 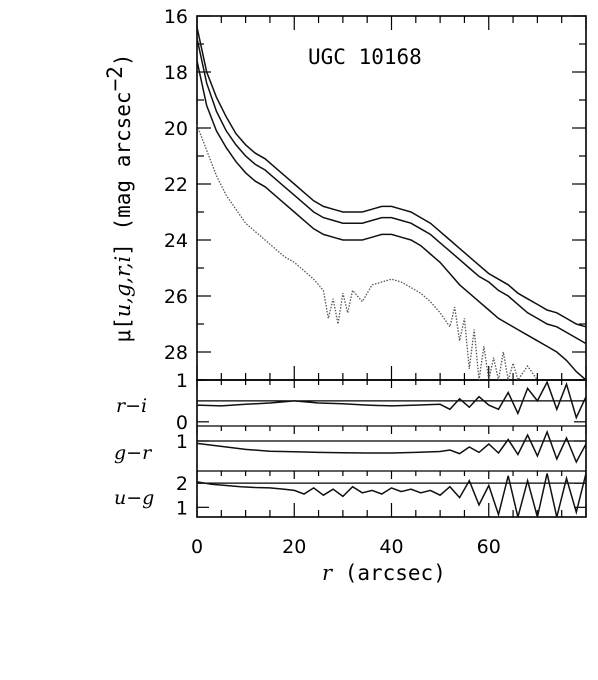 What do you see at coordinates (131, 406) in the screenshot?
I see `ri-panel-label: r−i` at bounding box center [131, 406].